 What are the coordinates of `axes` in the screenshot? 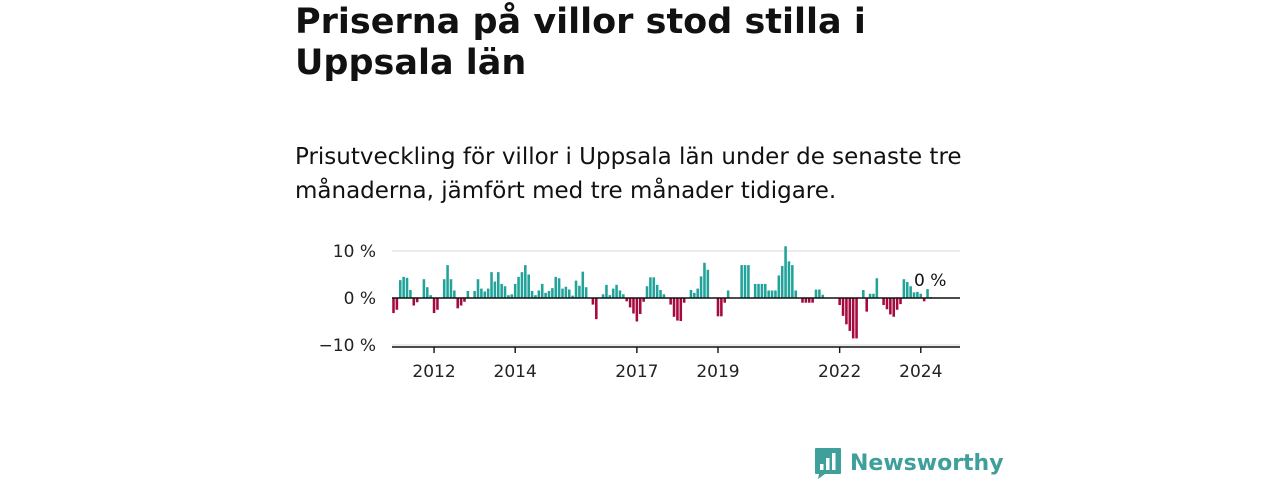 It's located at (676, 325).